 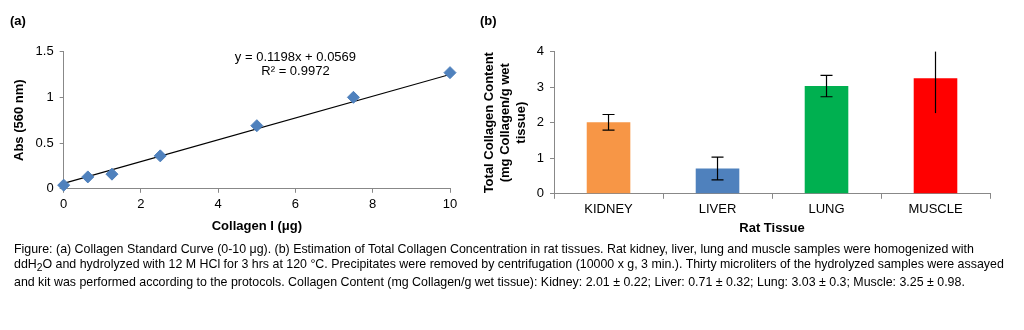 I want to click on chart-title: (a), so click(x=18, y=21).